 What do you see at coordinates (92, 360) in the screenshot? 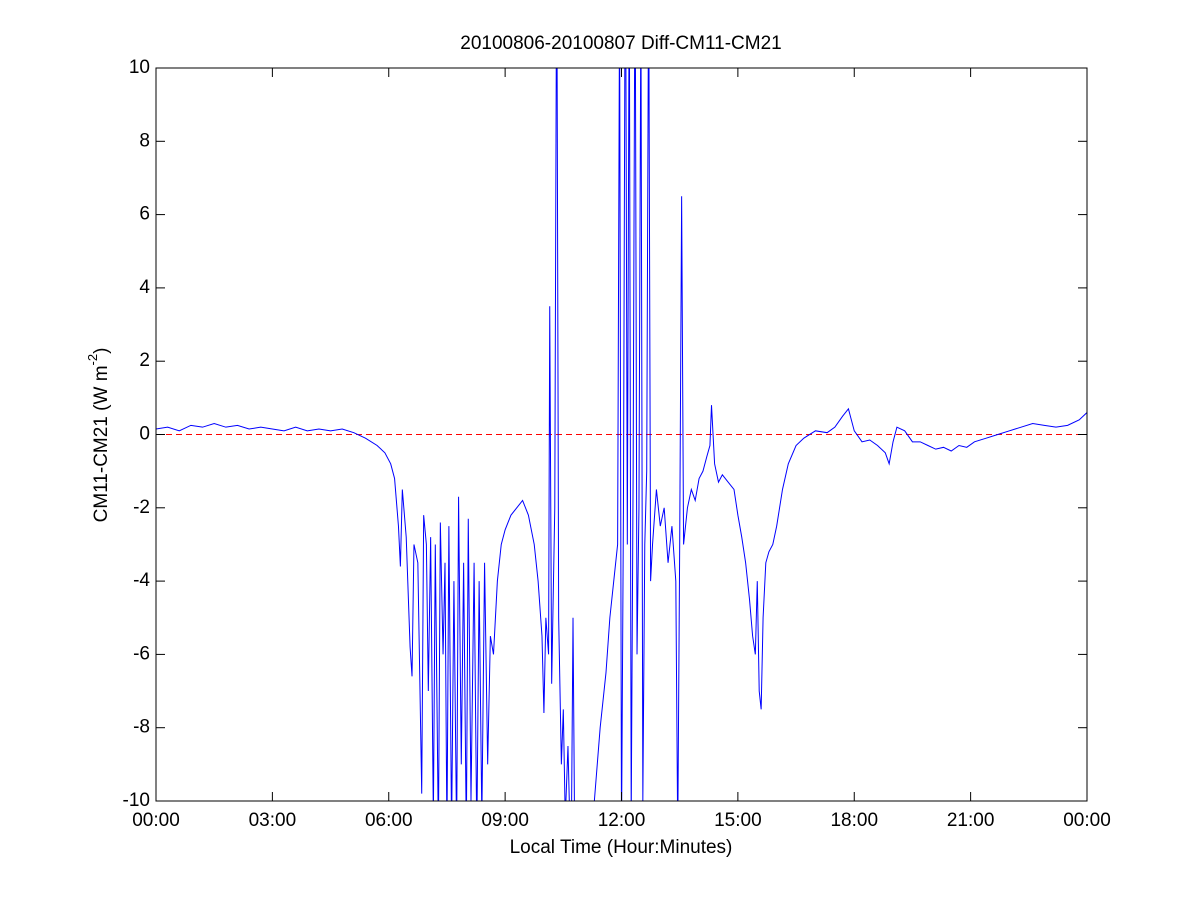
I see `y-axis-label-sup: -2` at bounding box center [92, 360].